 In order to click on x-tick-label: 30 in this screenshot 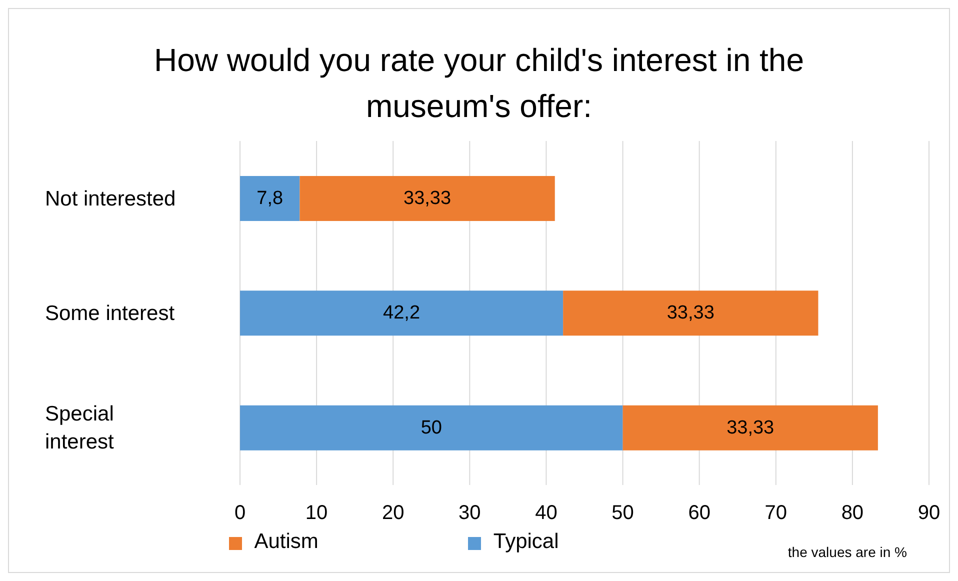, I will do `click(469, 513)`.